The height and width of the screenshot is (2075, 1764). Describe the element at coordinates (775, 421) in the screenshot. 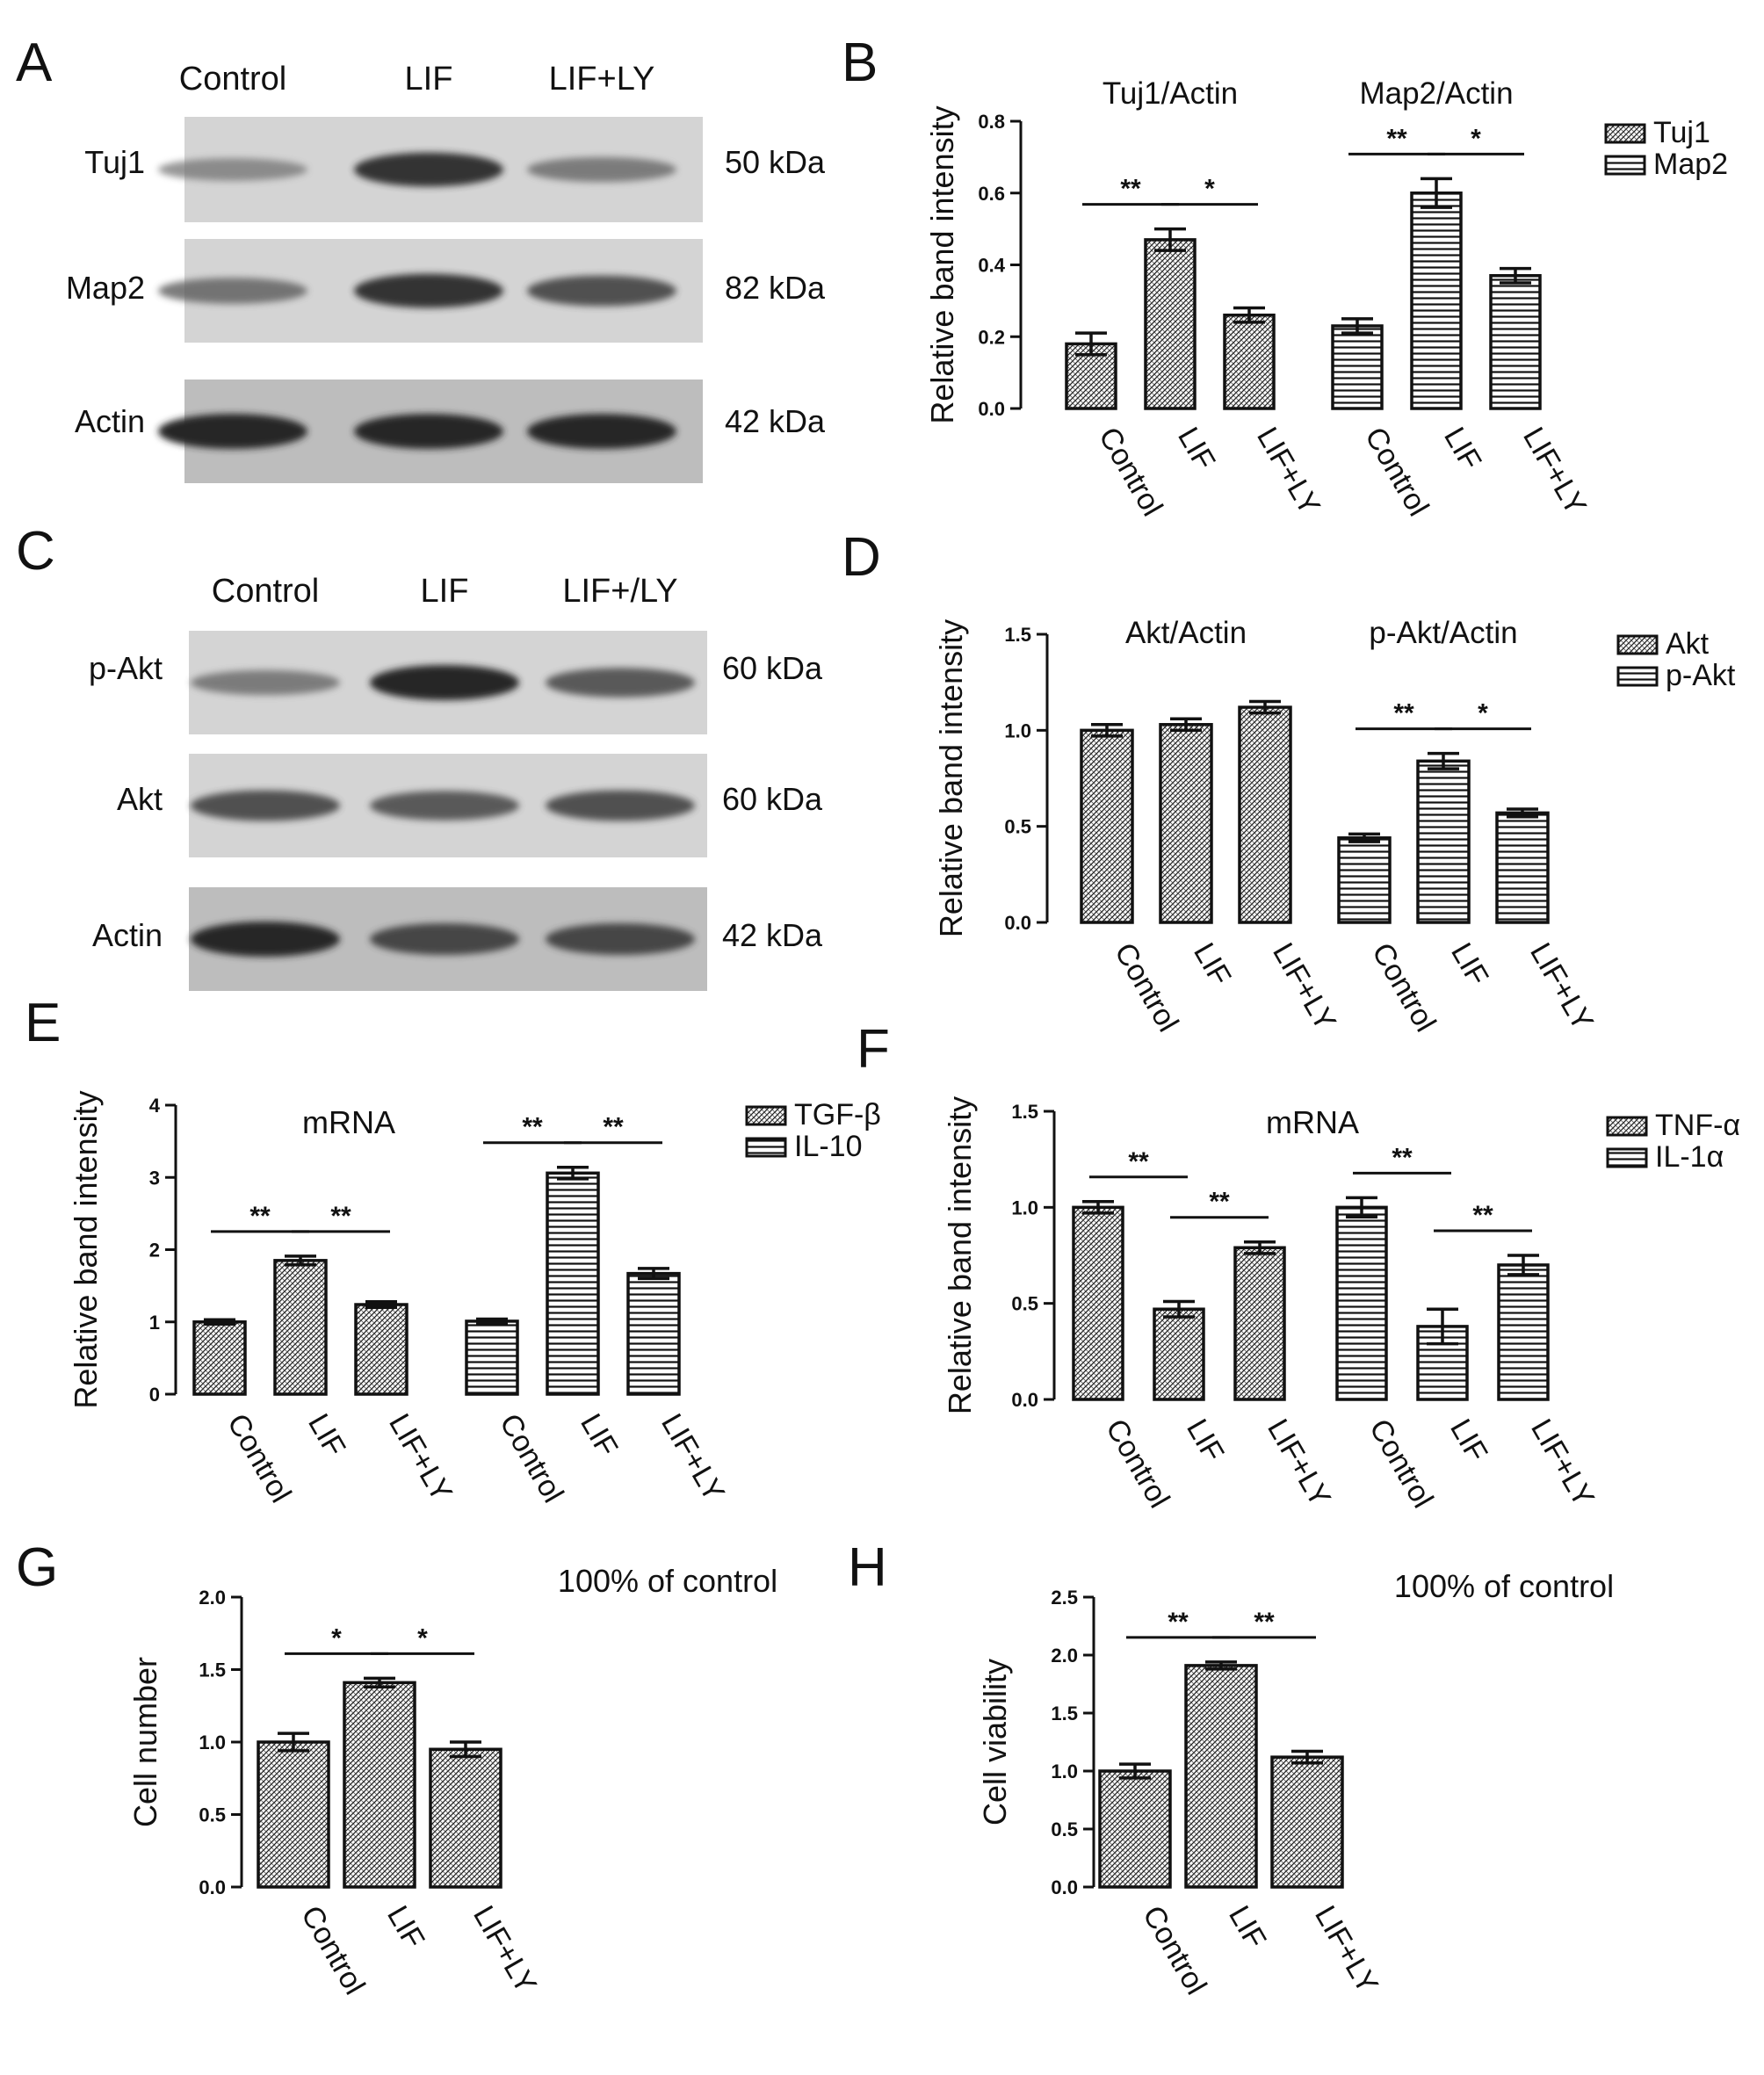

I see `molecular-weight-label: 42 kDa` at that location.